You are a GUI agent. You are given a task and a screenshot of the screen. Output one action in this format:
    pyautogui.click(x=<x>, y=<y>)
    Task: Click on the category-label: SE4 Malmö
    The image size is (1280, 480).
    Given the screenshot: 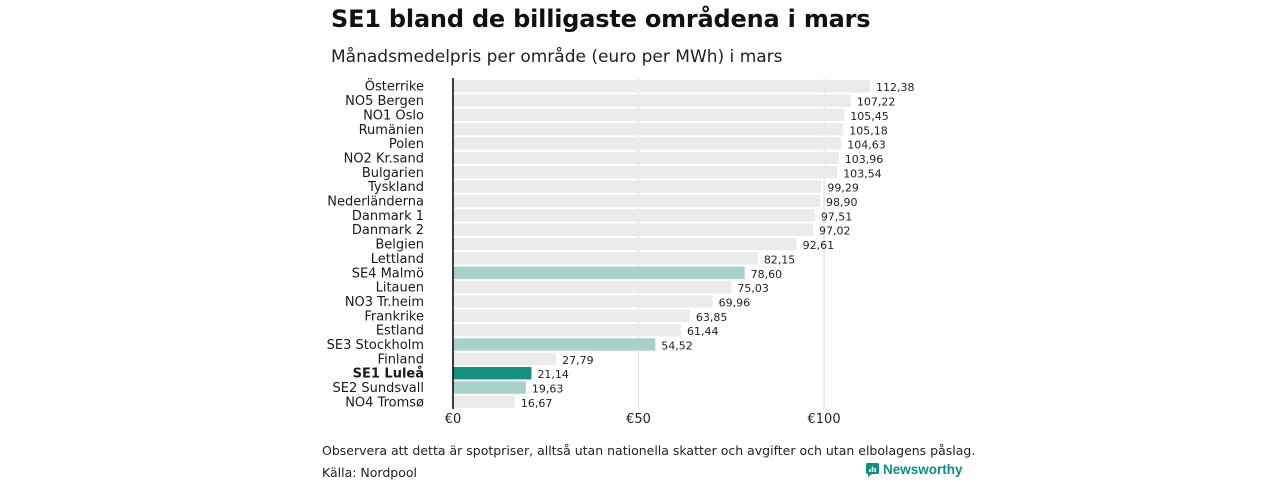 What is the action you would take?
    pyautogui.click(x=388, y=273)
    